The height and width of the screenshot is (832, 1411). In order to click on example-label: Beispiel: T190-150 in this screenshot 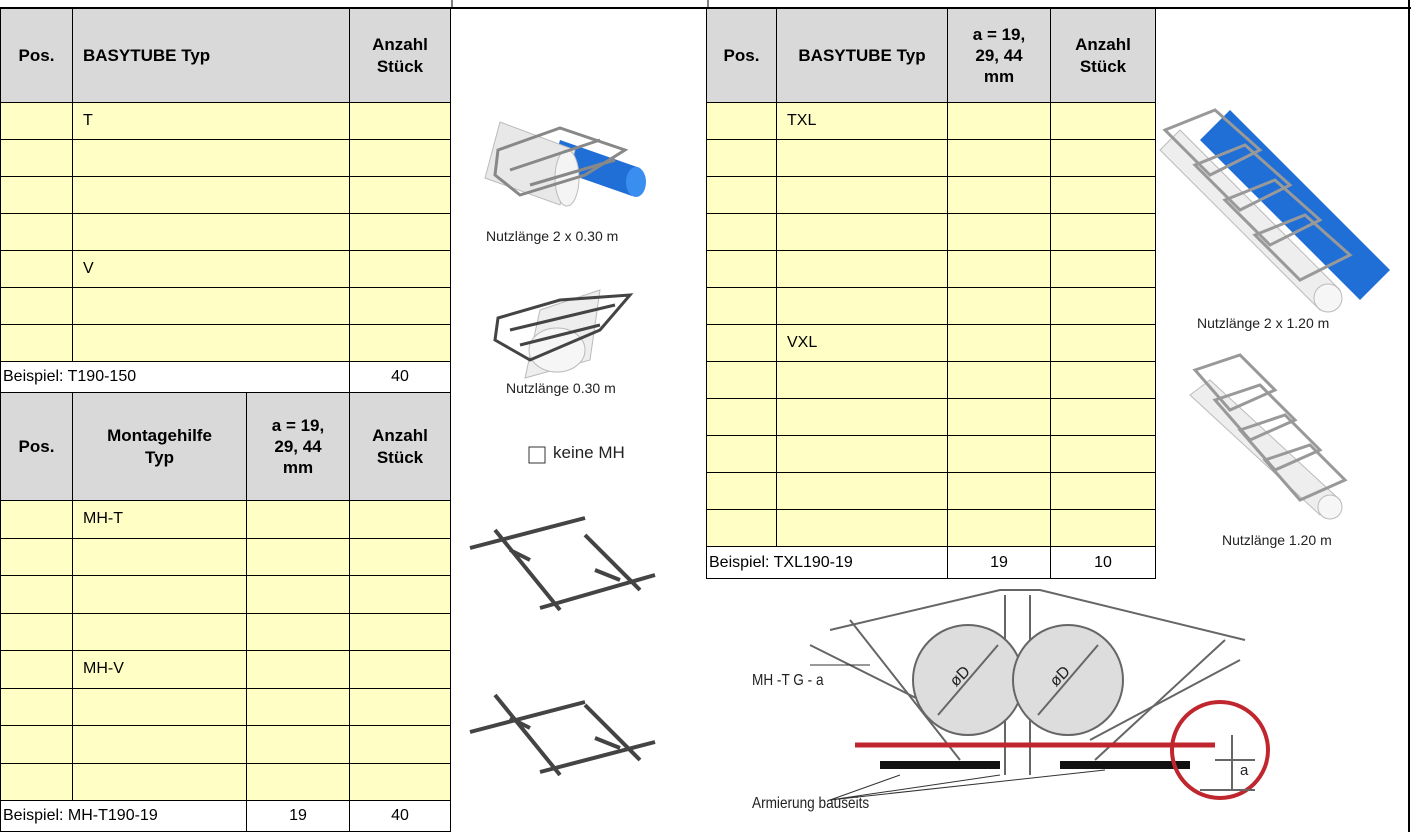, I will do `click(175, 377)`.